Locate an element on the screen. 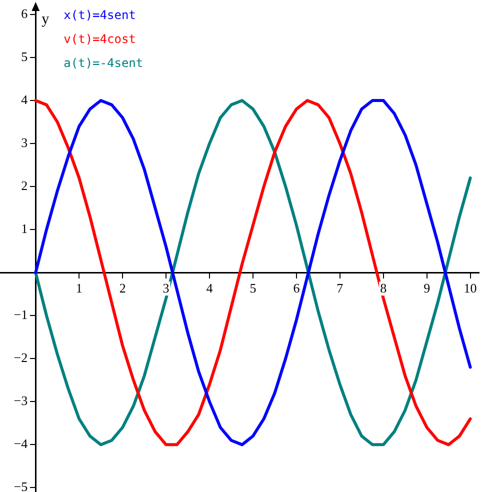  y-tick-label: −1 is located at coordinates (21, 314).